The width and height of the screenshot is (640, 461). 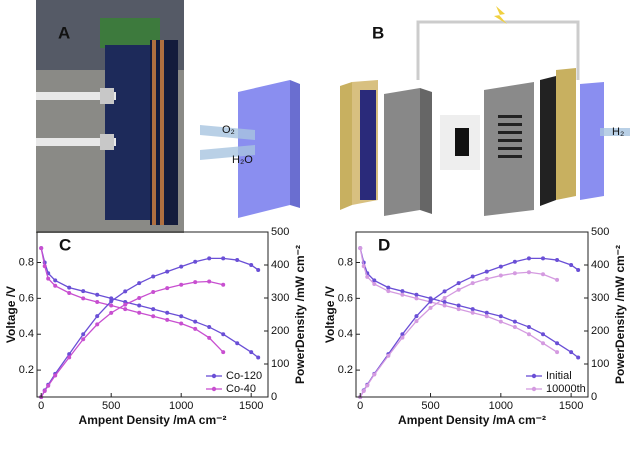 What do you see at coordinates (300, 314) in the screenshot?
I see `y2-axis-title: PowerDensity /mW cm⁻²` at bounding box center [300, 314].